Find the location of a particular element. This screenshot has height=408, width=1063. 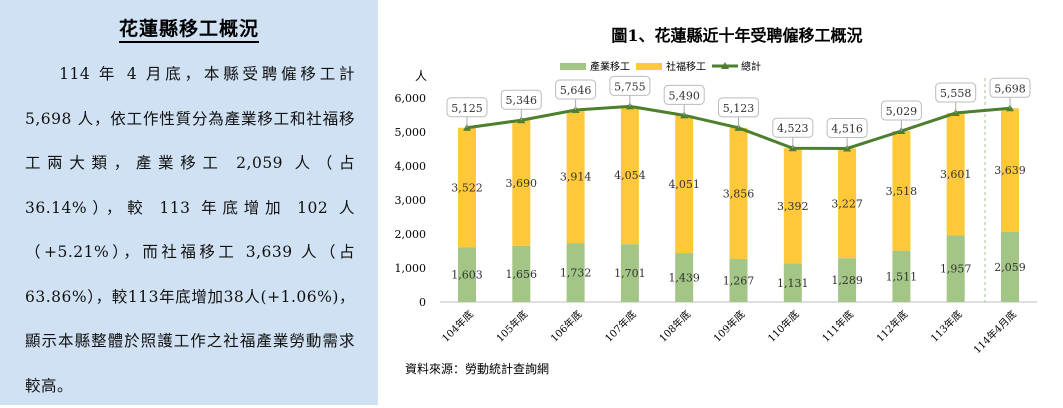

x-tick-label: 108年底 is located at coordinates (674, 326).